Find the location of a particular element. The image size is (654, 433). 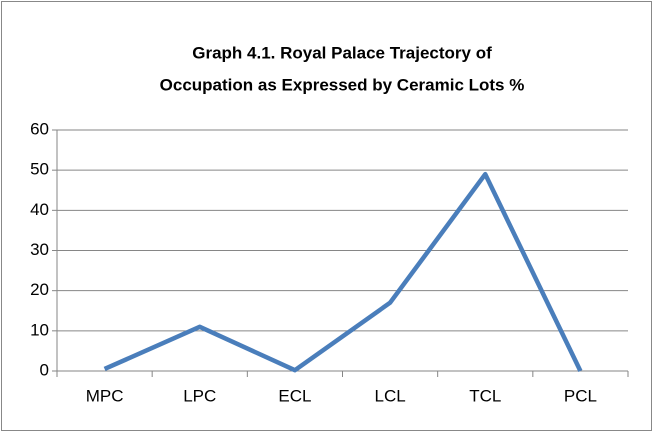

x-tick-label: ECL is located at coordinates (294, 395).